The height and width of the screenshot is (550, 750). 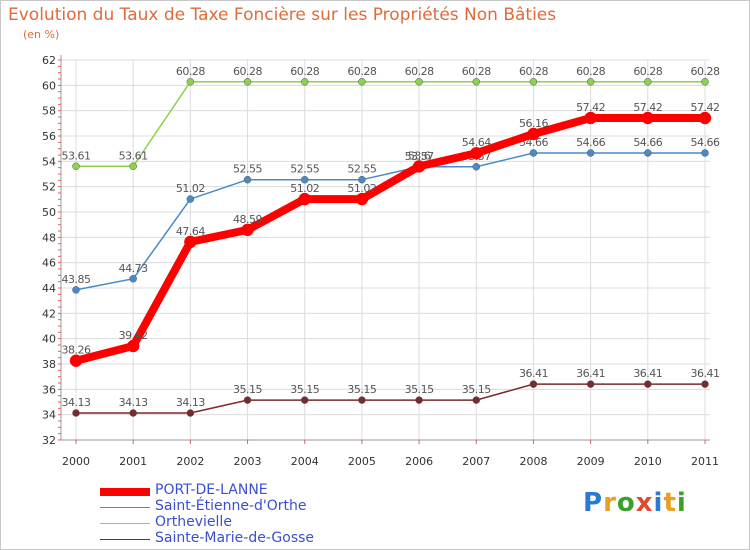 I want to click on logo-letter: i, so click(x=681, y=503).